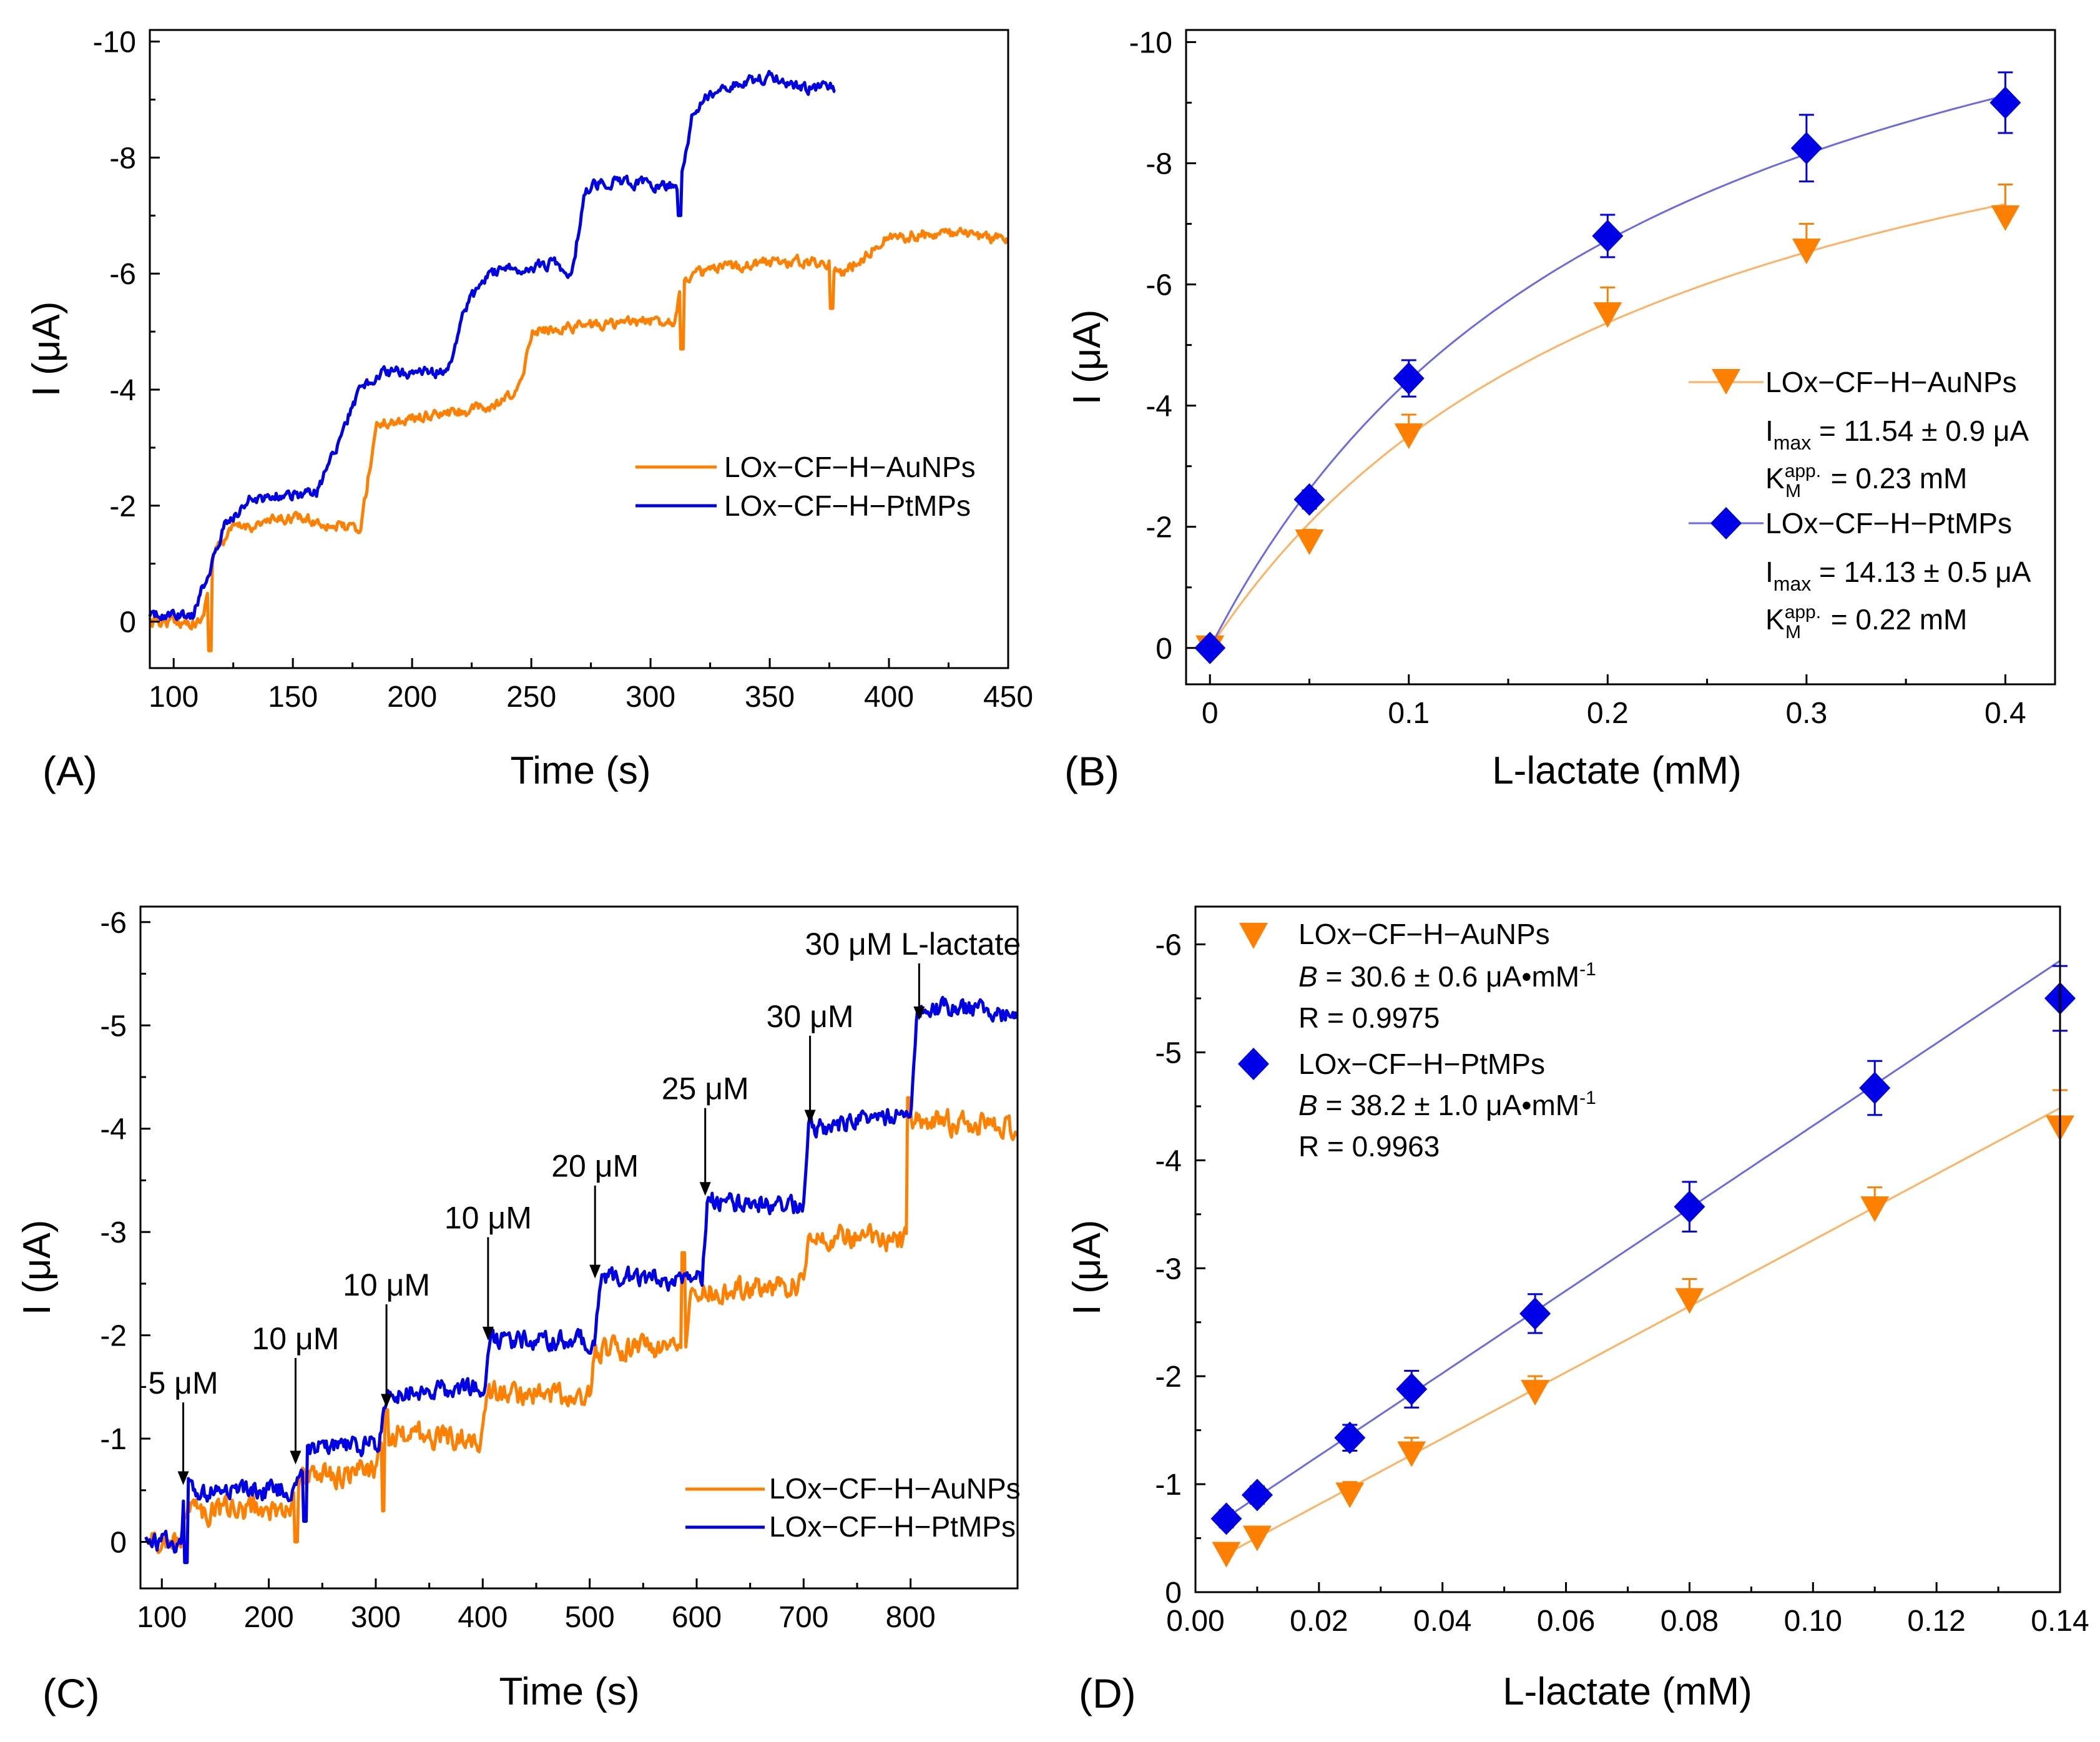  I want to click on km-text-aunps: Kapp. M = 0.23 mM, so click(1866, 481).